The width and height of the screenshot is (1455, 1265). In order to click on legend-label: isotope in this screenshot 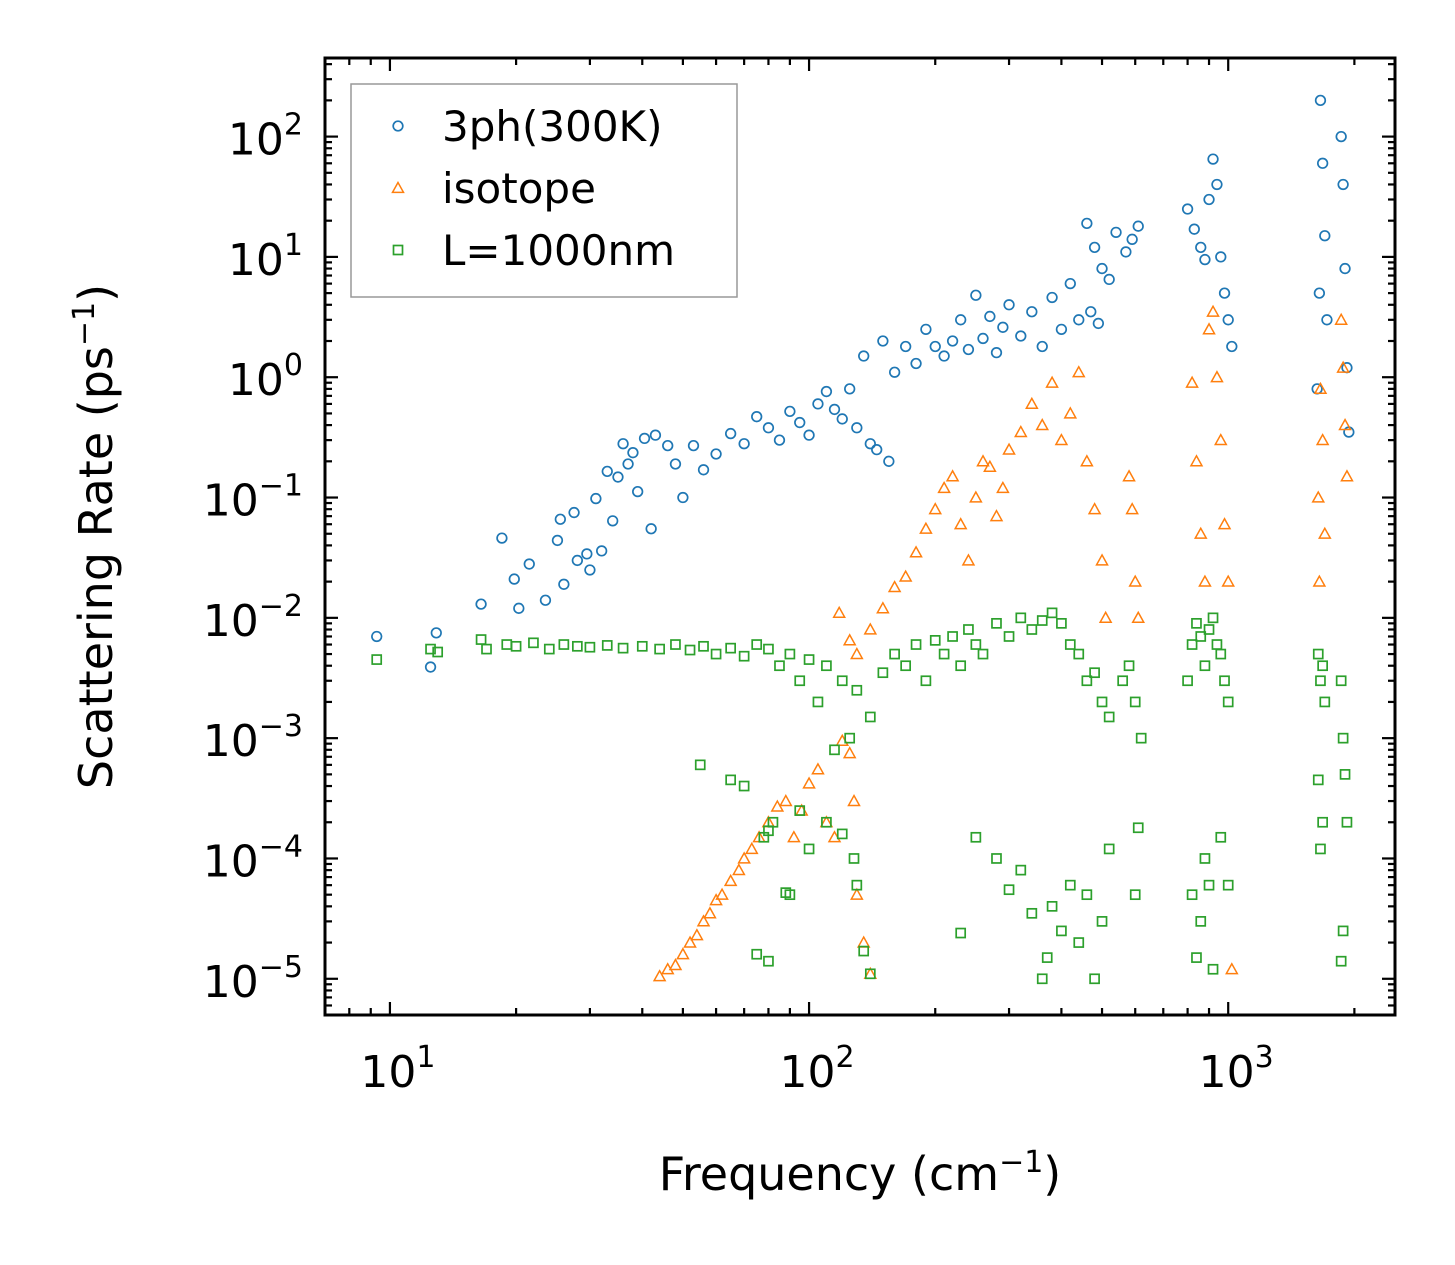, I will do `click(519, 188)`.